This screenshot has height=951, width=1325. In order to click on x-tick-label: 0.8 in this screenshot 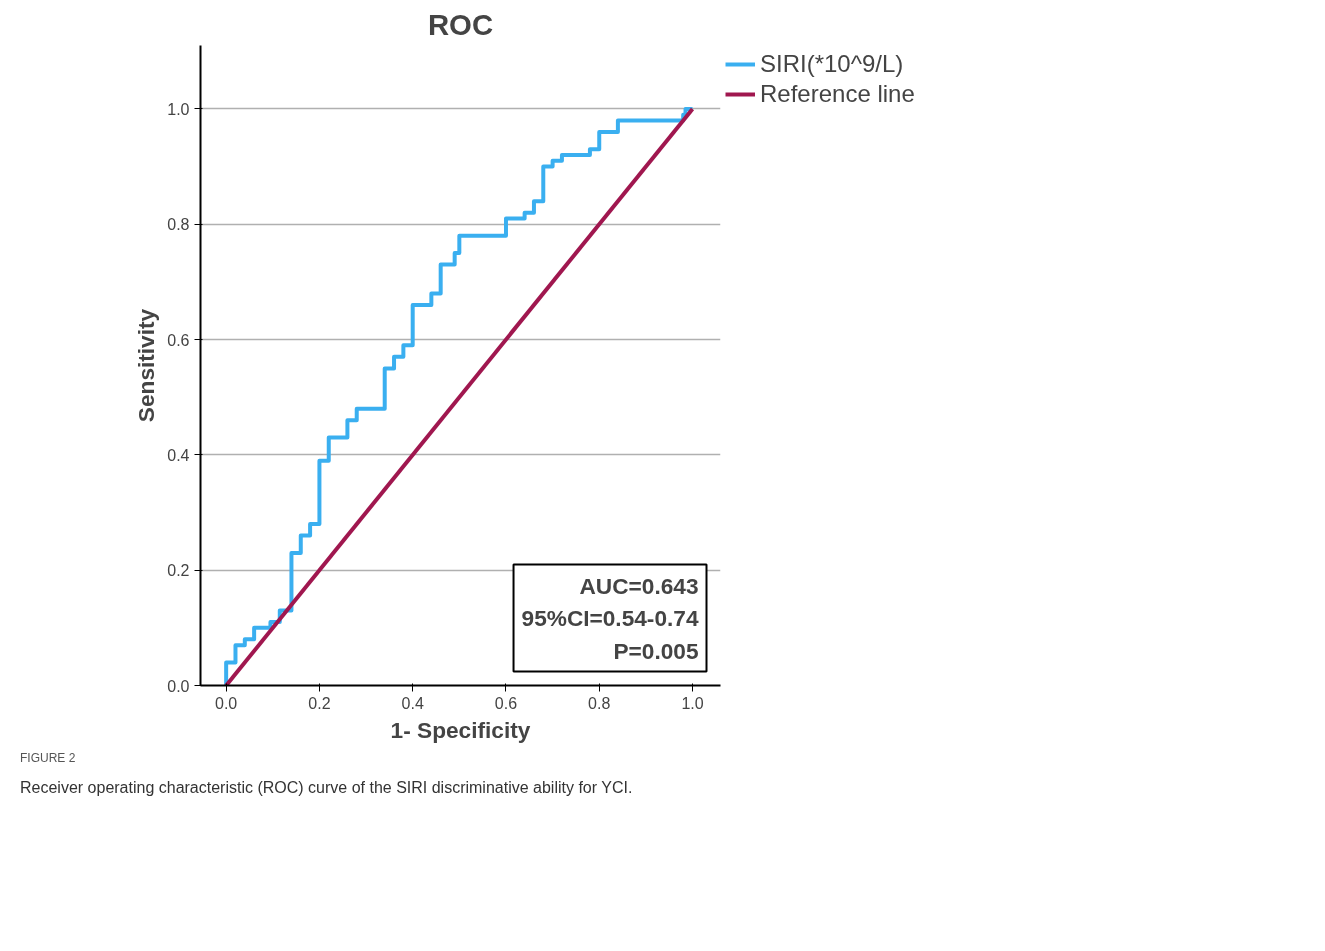, I will do `click(599, 703)`.